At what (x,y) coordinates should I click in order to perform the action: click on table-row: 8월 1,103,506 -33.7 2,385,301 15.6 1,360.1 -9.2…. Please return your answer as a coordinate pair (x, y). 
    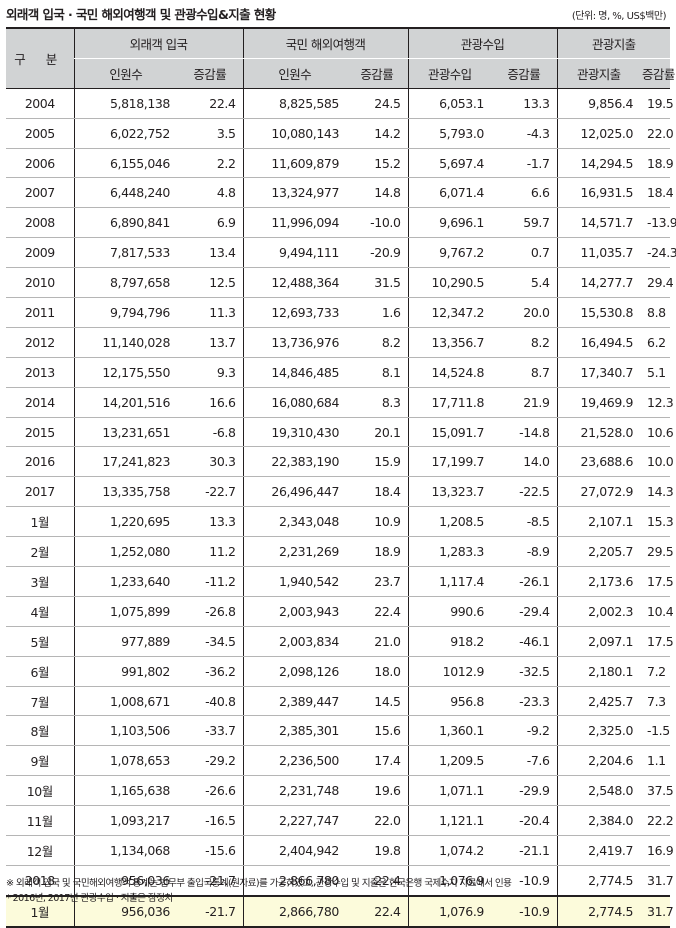
    Looking at the image, I should click on (338, 731).